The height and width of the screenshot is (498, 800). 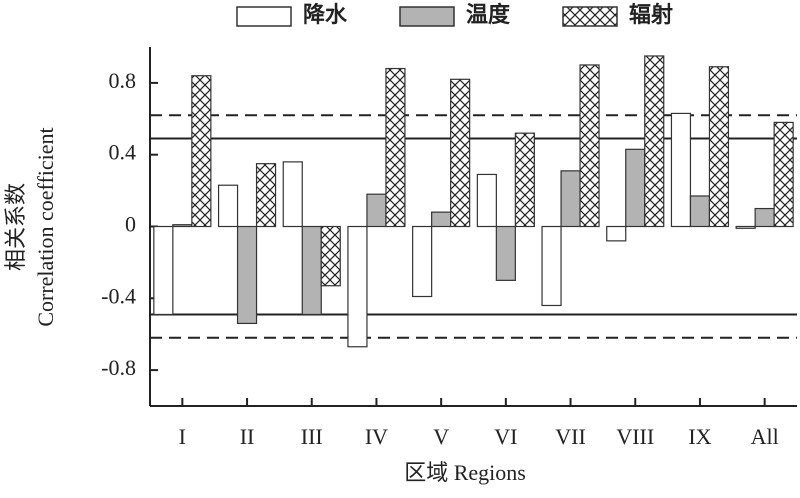 I want to click on x-tick-label: VII, so click(x=570, y=436).